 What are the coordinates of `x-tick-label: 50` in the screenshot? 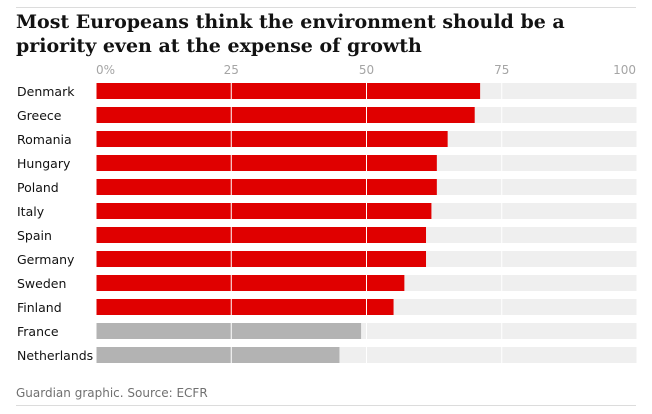 It's located at (366, 70).